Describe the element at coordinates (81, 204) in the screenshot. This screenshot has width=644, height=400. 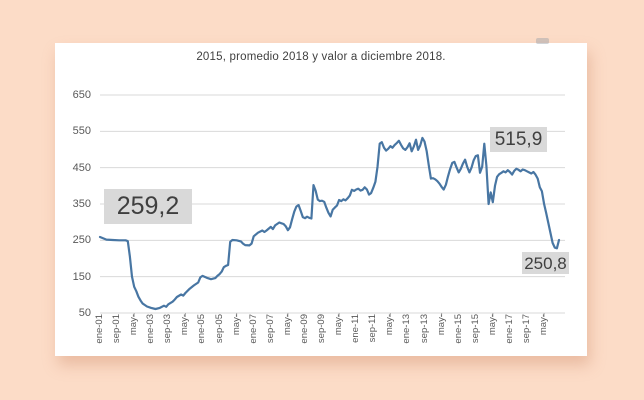
I see `y-tick-label-350: 350` at that location.